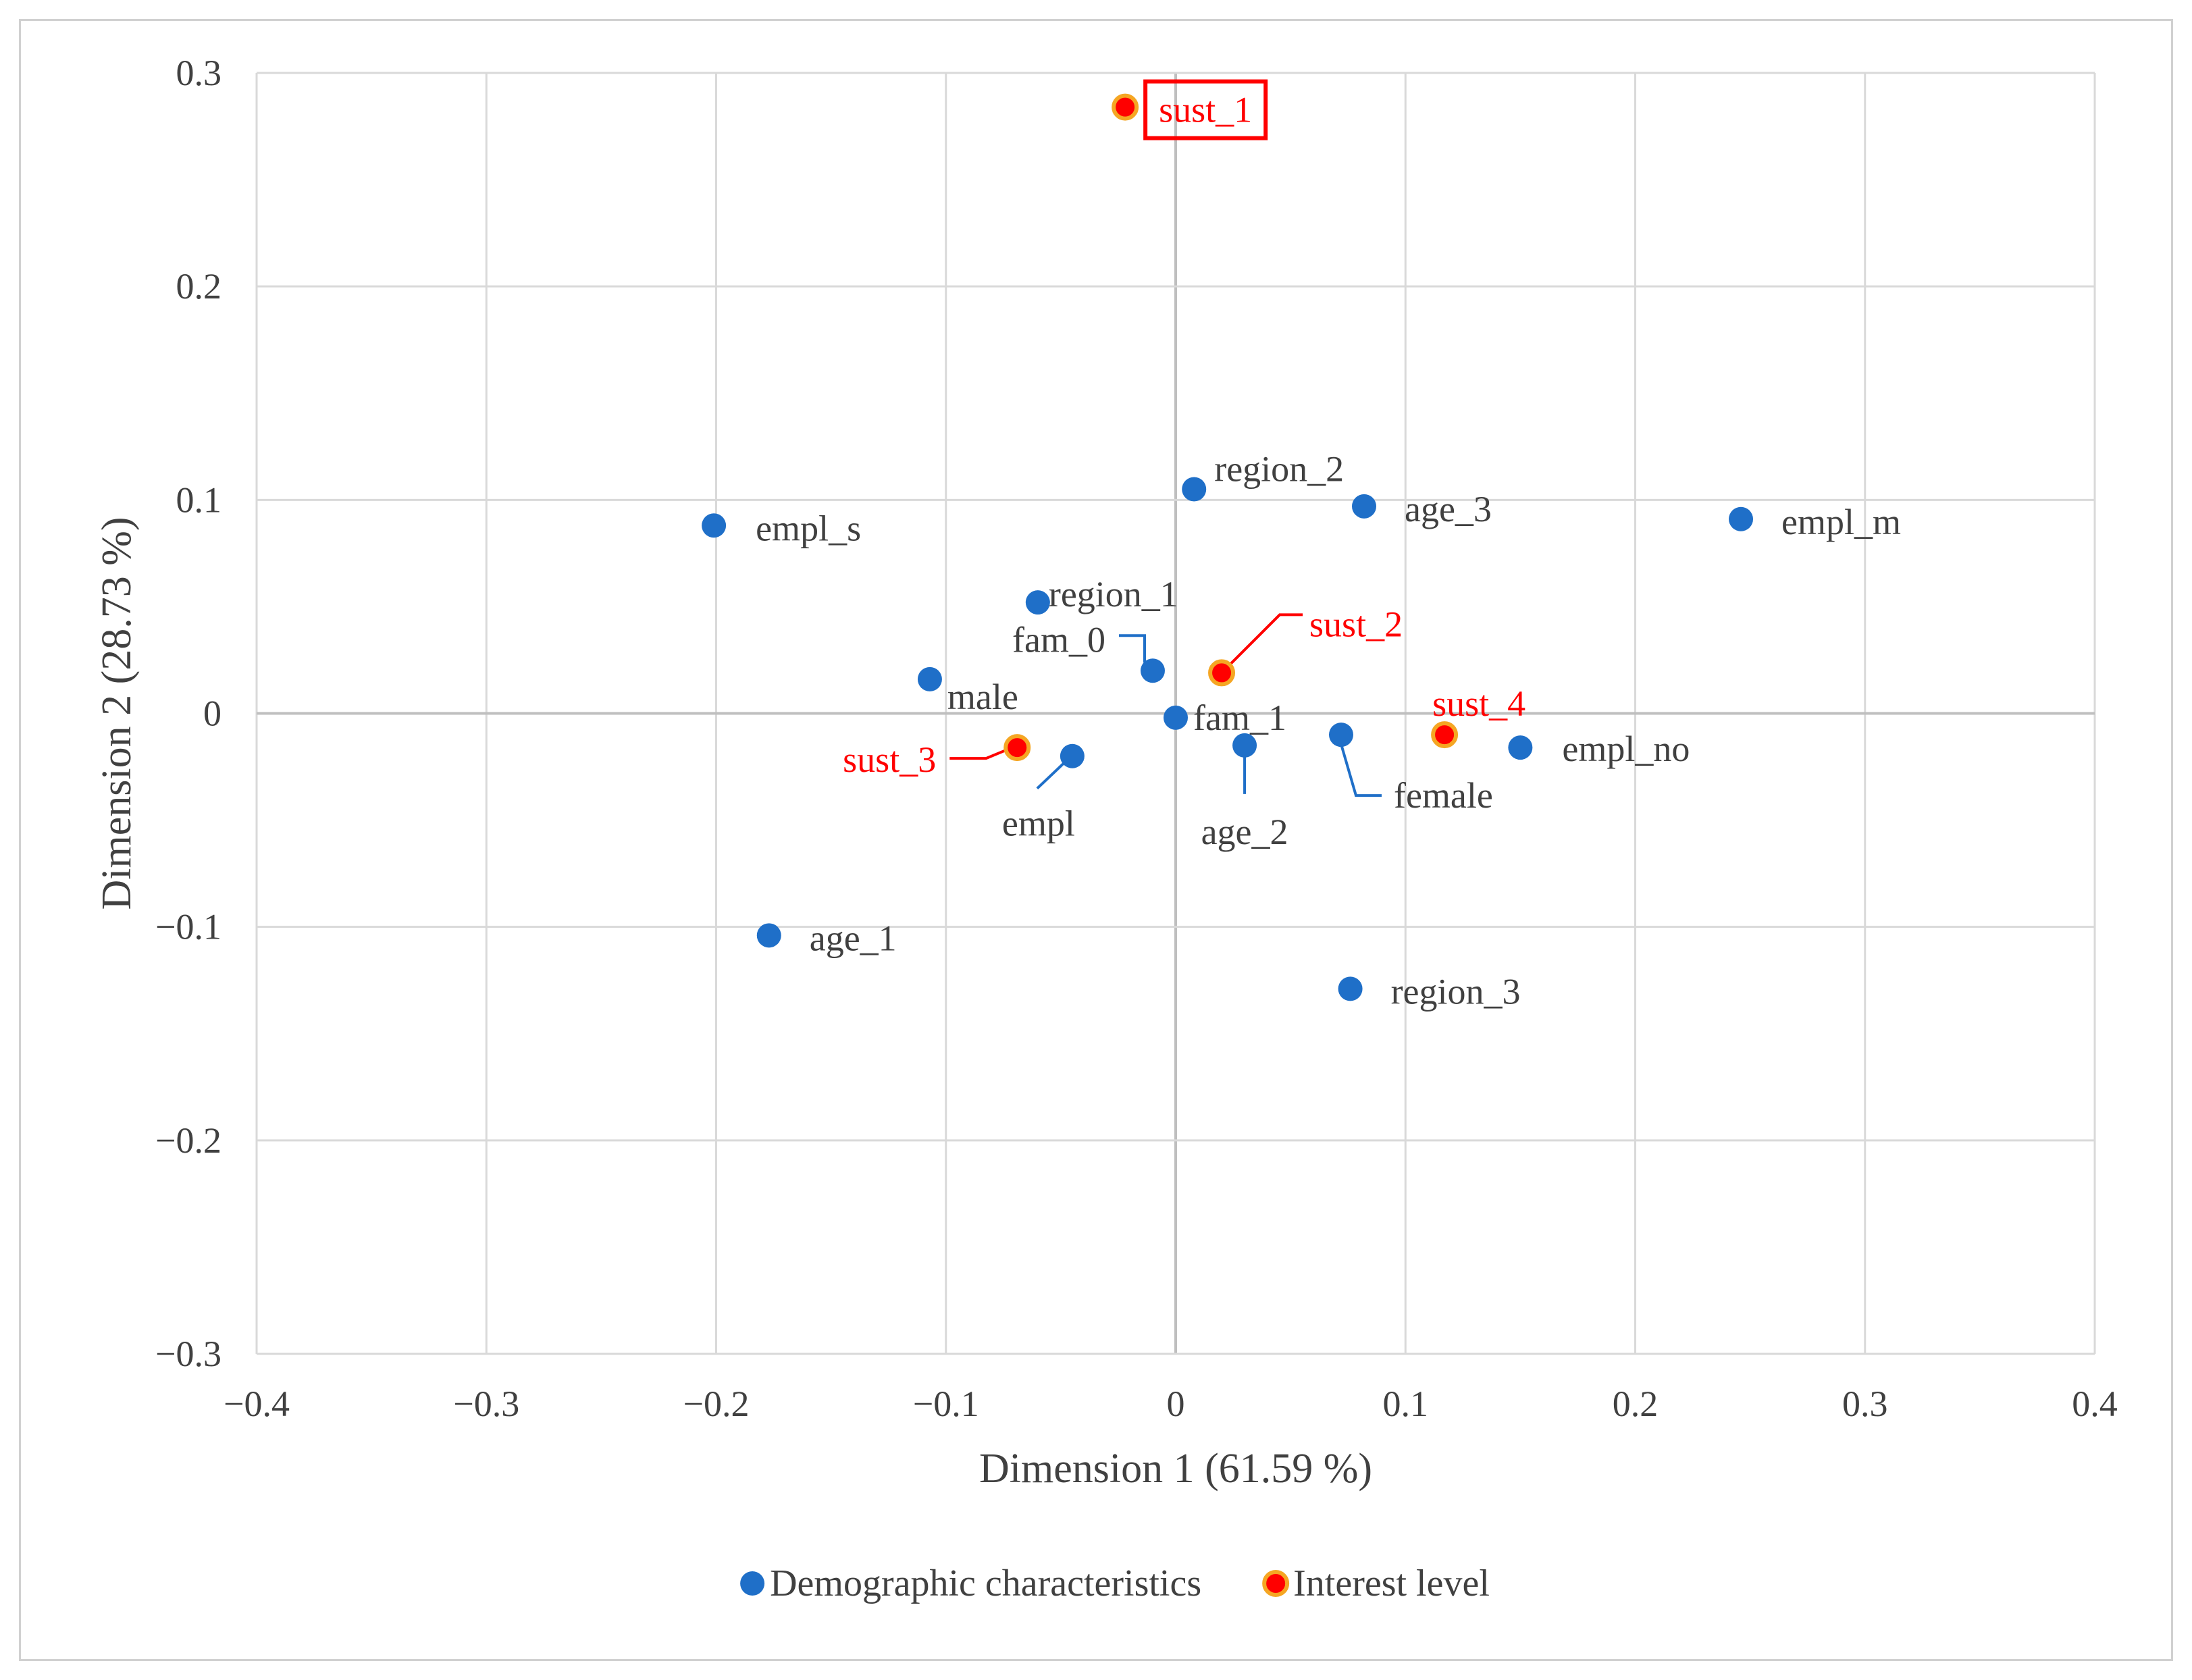 This screenshot has width=2192, height=1680. I want to click on label-empl: empl, so click(1038, 824).